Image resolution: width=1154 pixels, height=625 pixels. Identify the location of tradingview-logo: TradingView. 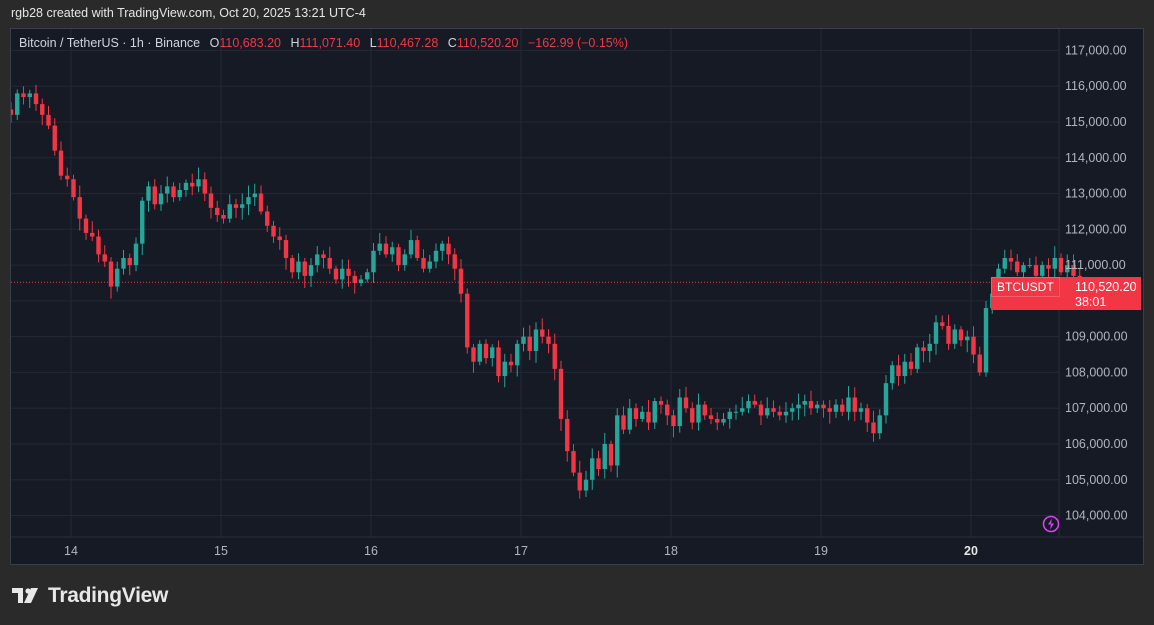
(90, 596).